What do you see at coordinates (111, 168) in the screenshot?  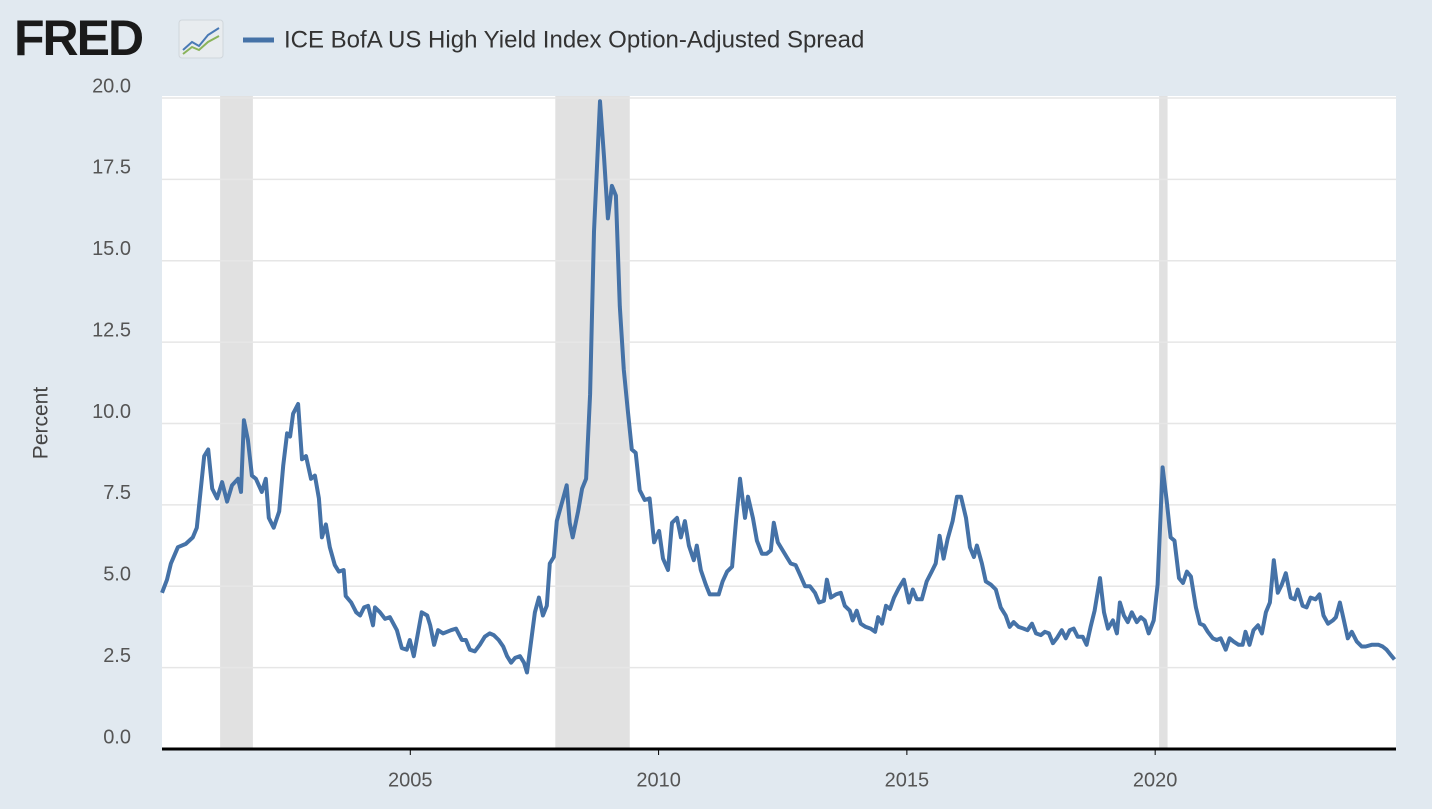 I see `y-tick-label: 17.5` at bounding box center [111, 168].